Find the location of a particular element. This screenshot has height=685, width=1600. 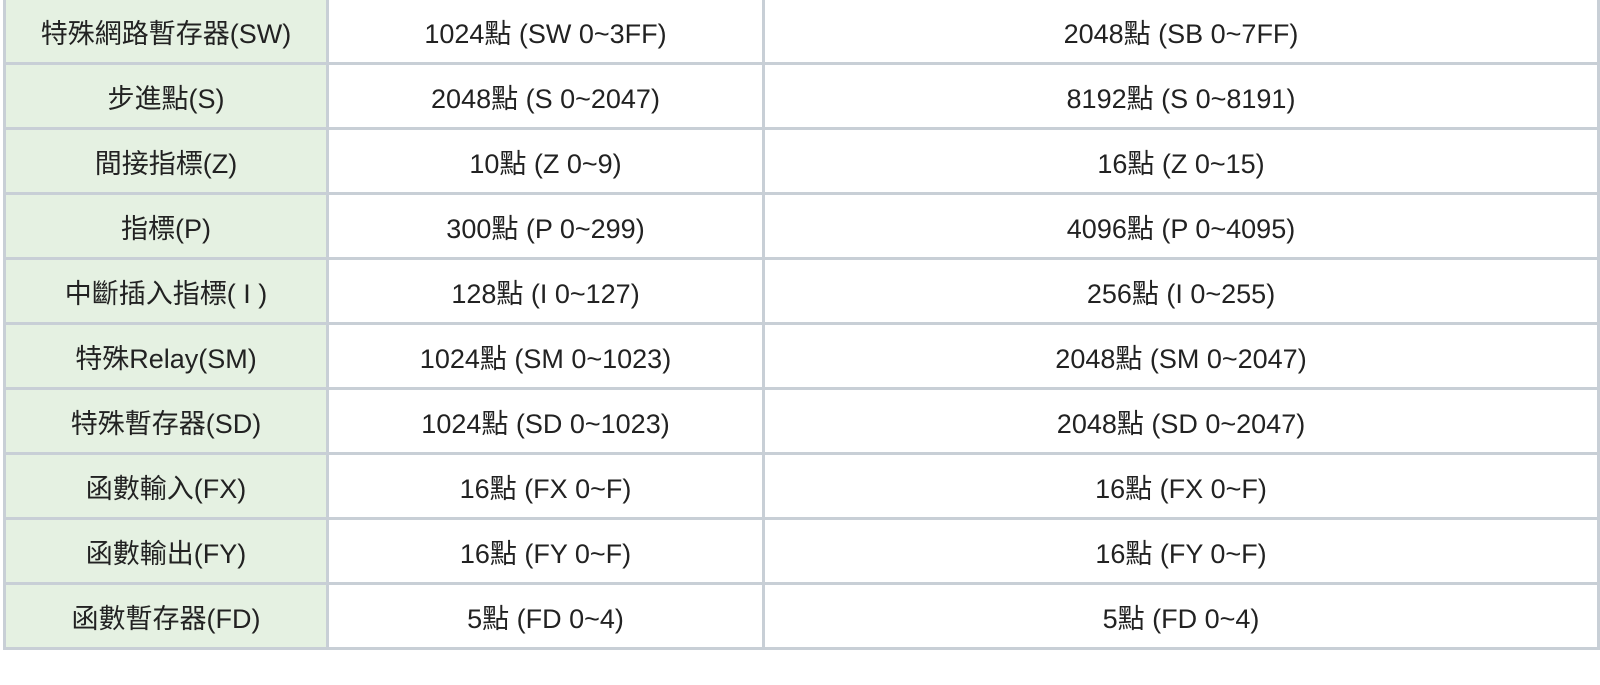

table-cell: 256點 (I 0~255) is located at coordinates (1181, 291).